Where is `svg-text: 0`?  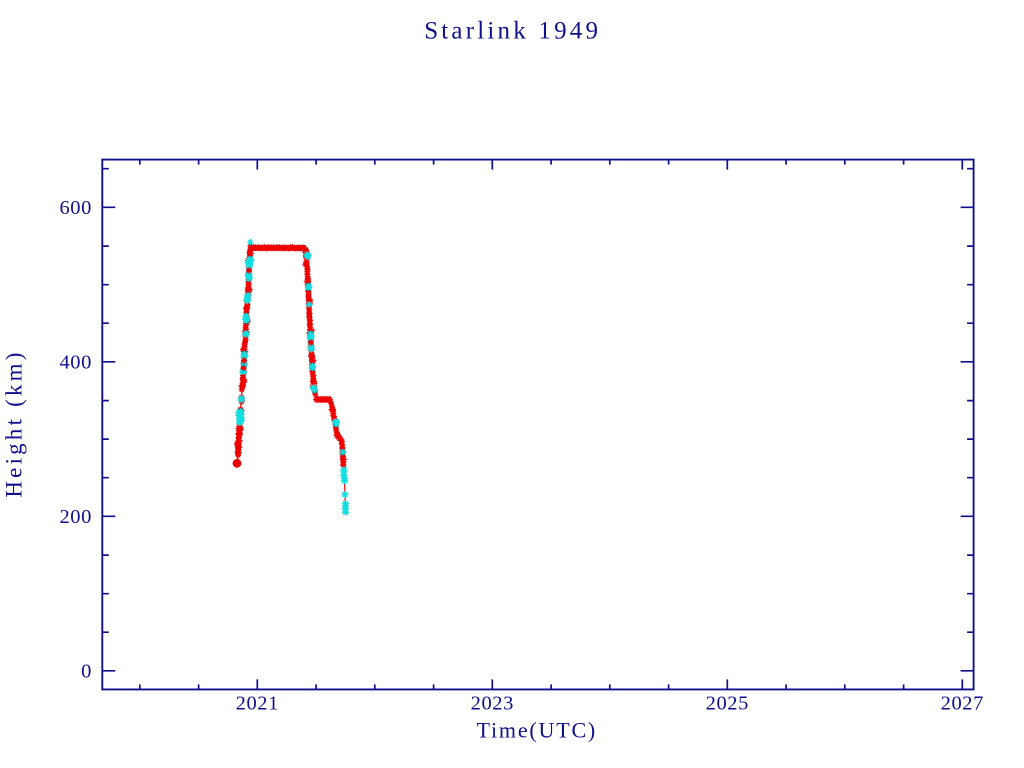
svg-text: 0 is located at coordinates (86, 672).